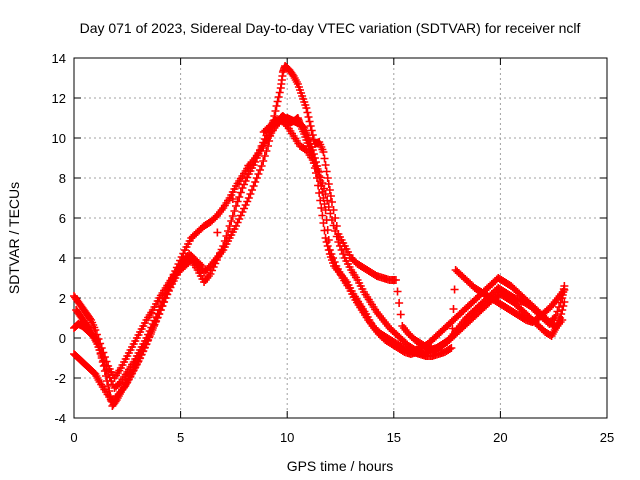 The width and height of the screenshot is (640, 480). I want to click on y-tick-label: 10, so click(59, 138).